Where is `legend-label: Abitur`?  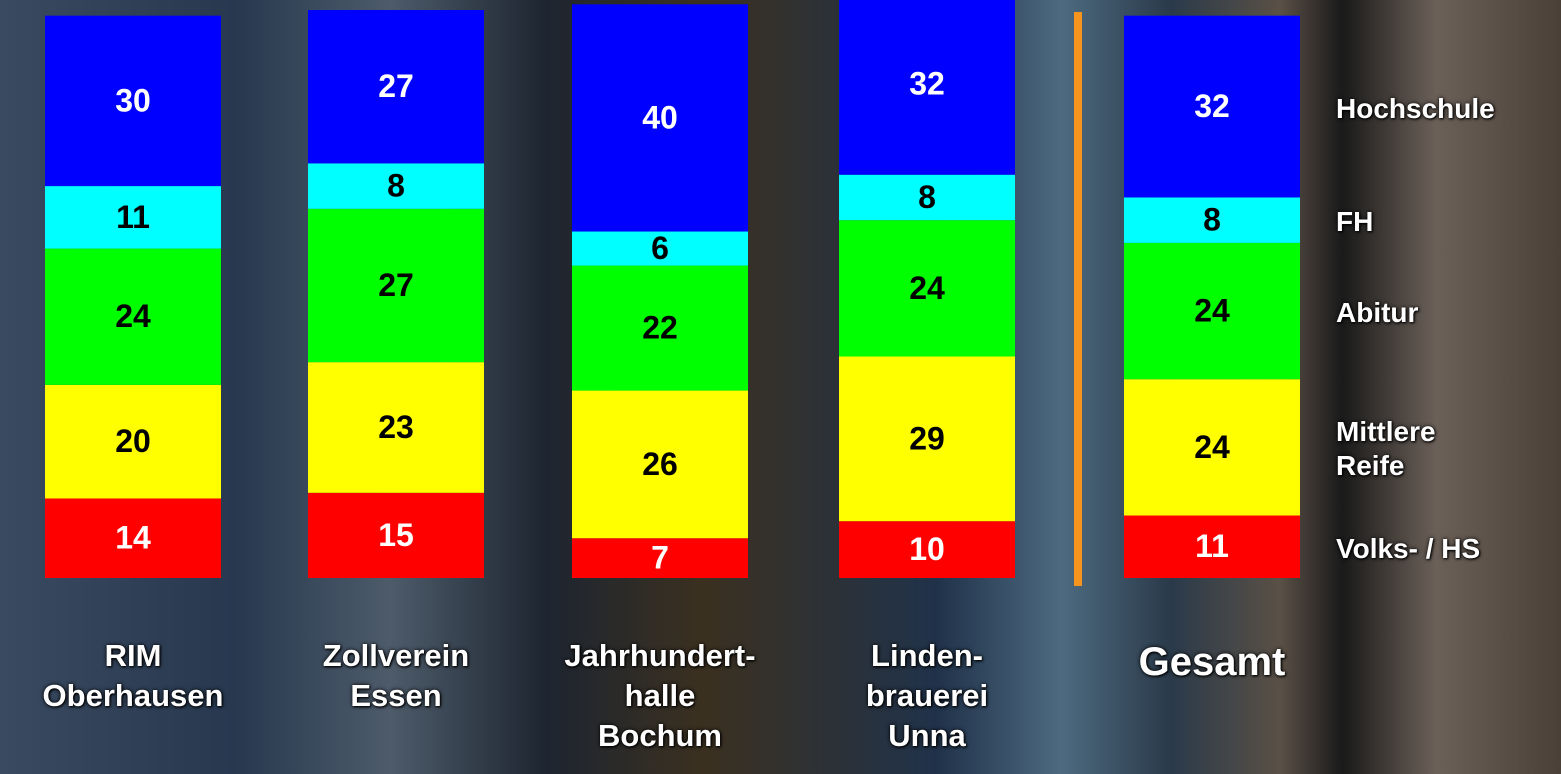 legend-label: Abitur is located at coordinates (1377, 313).